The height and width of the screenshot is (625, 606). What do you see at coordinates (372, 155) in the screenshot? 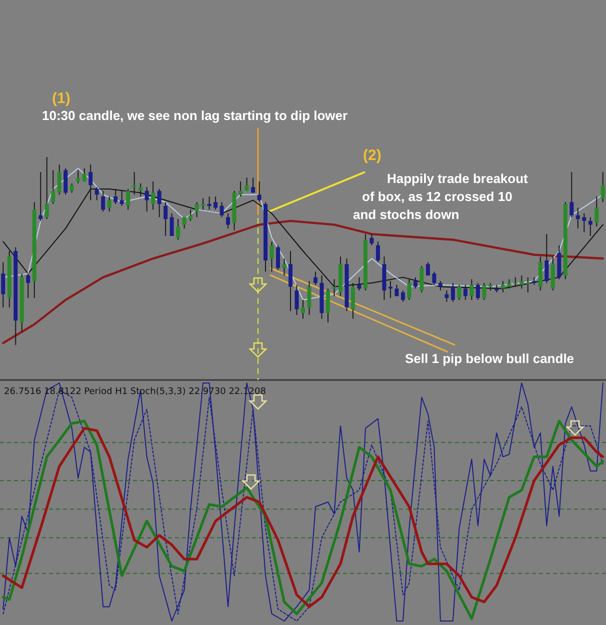
I see `annotation: (2)` at bounding box center [372, 155].